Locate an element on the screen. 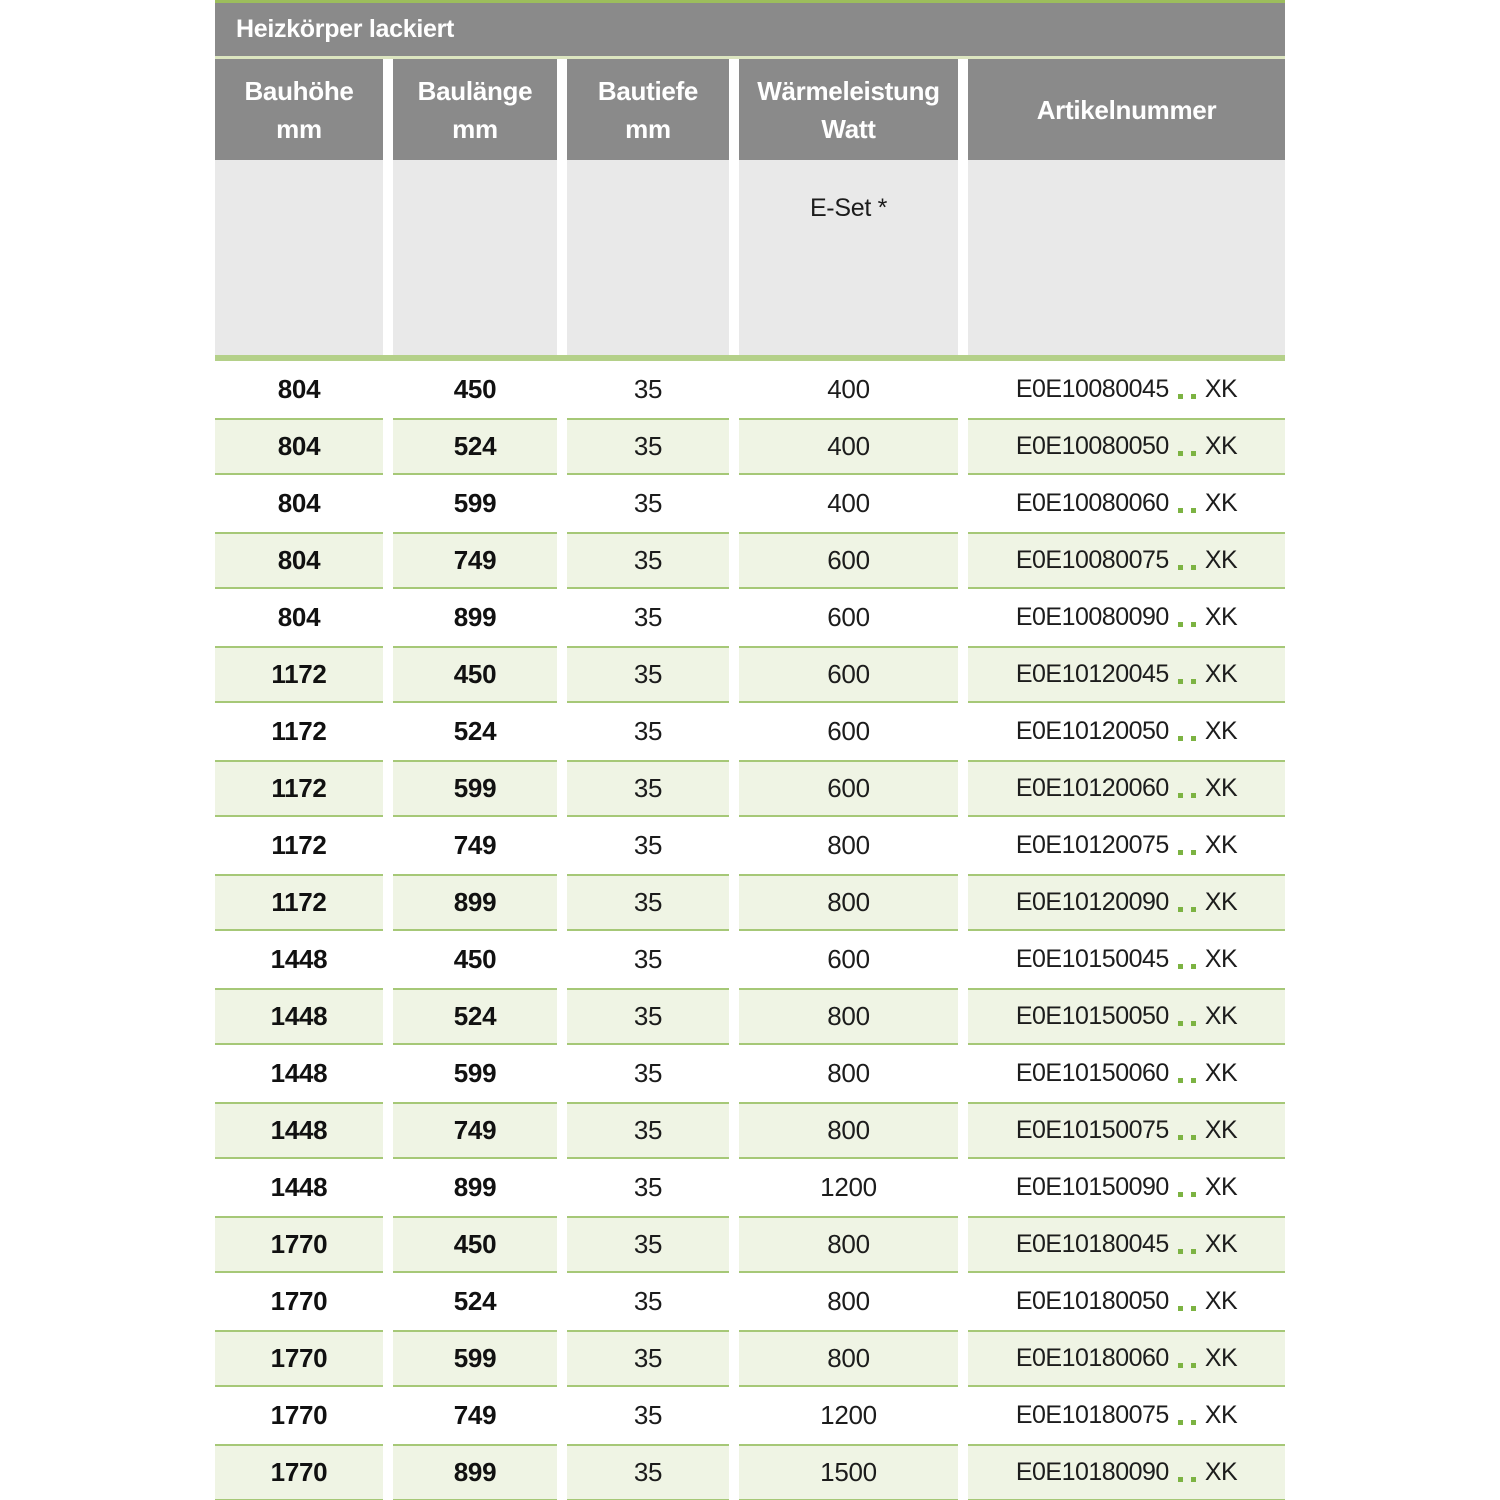  cell-artikelnummer: E0E10120075 XK is located at coordinates (1126, 845).